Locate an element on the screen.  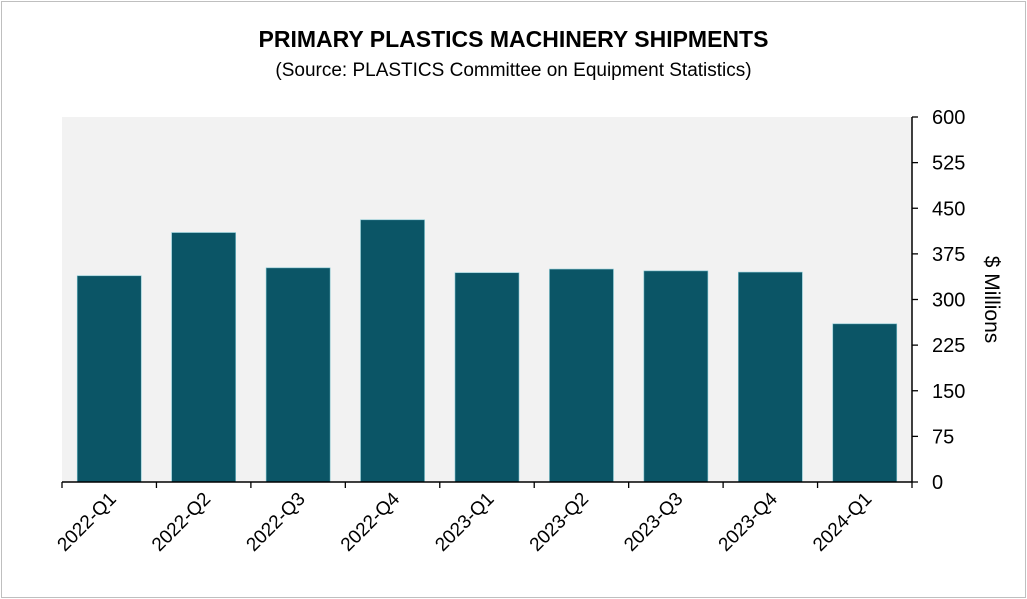
y-tick-label: 375 is located at coordinates (948, 255).